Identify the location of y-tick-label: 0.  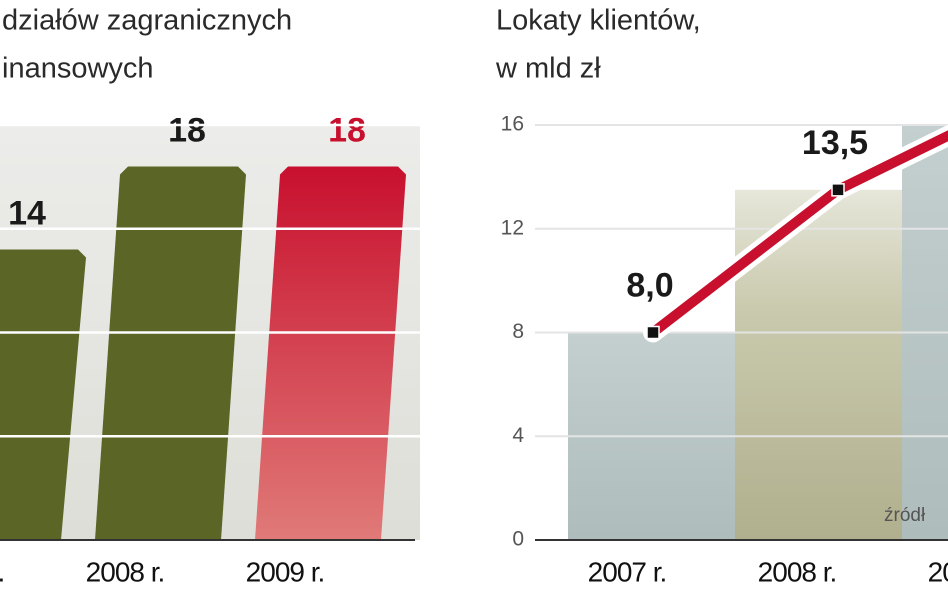
(518, 539).